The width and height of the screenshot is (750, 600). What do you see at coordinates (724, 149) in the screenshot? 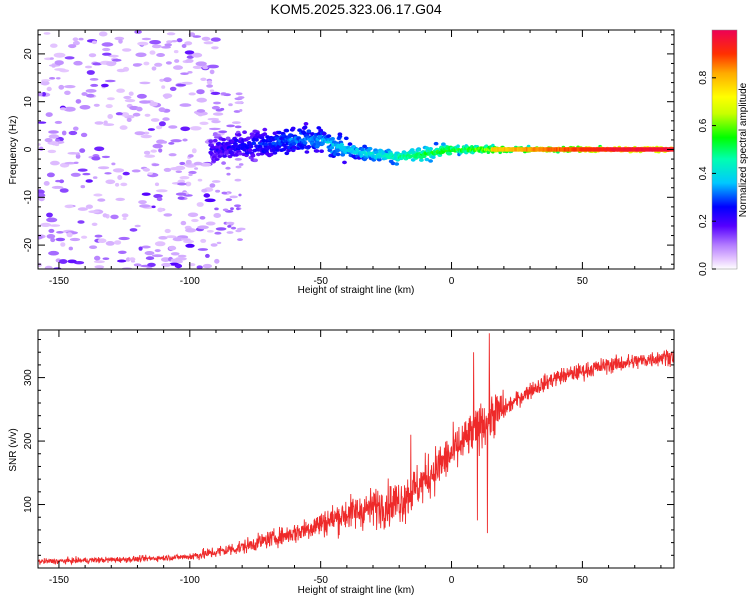
I see `colorbar-frame` at bounding box center [724, 149].